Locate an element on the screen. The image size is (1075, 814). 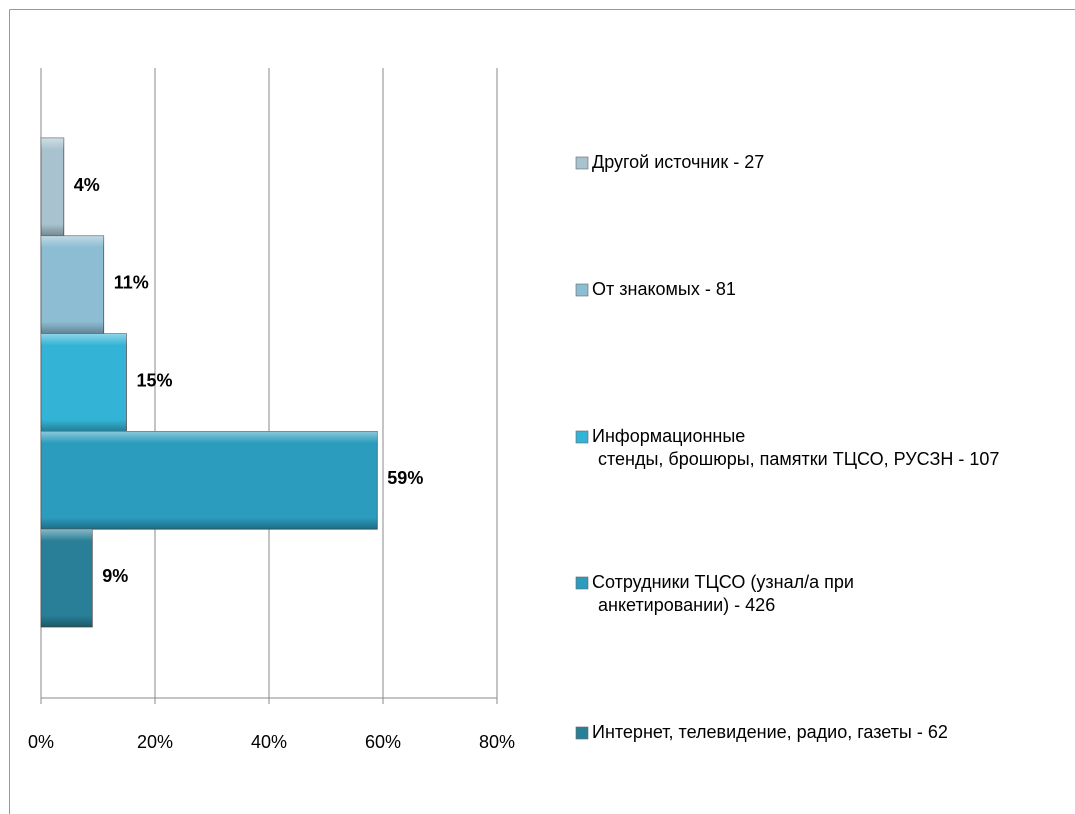
legend-label: Другой источник - 27 is located at coordinates (678, 162).